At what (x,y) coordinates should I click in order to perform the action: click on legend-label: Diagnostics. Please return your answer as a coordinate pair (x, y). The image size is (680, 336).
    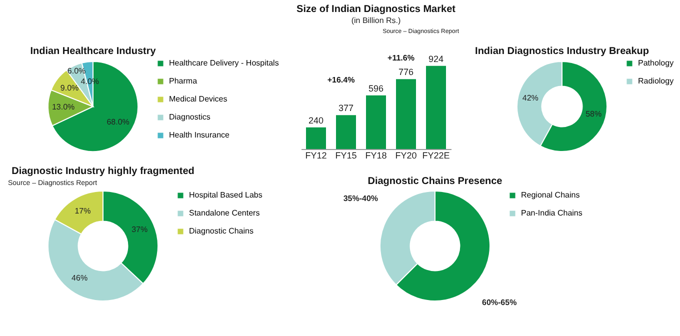
    Looking at the image, I should click on (189, 117).